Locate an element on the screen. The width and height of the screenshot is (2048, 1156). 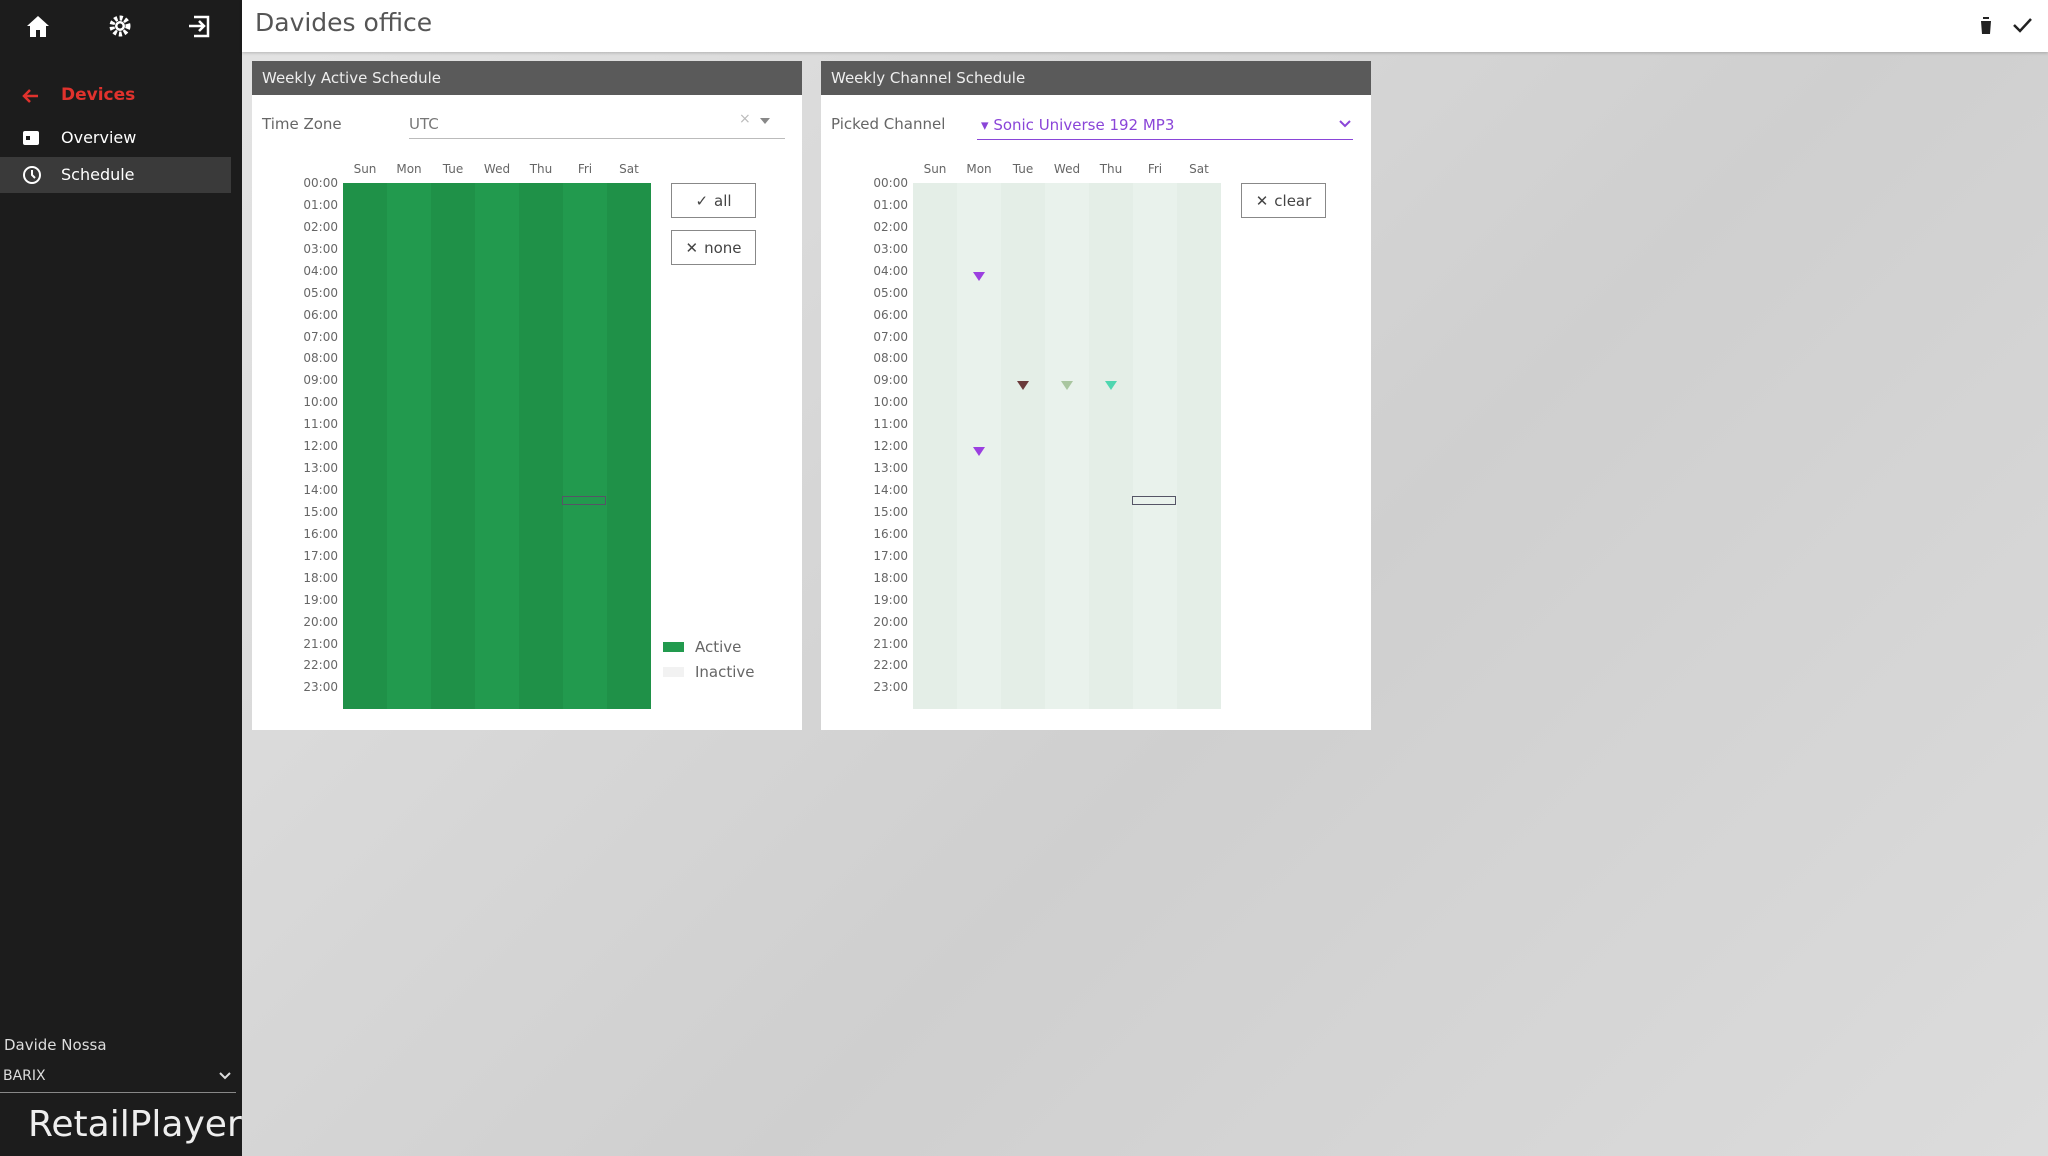
channel-select: ▾ Sonic Universe 192 MP3 is located at coordinates (1078, 125).